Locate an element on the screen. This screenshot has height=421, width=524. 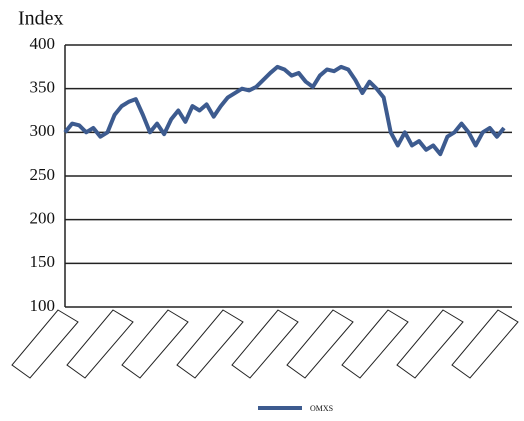
y-tick-label: 100 is located at coordinates (43, 305).